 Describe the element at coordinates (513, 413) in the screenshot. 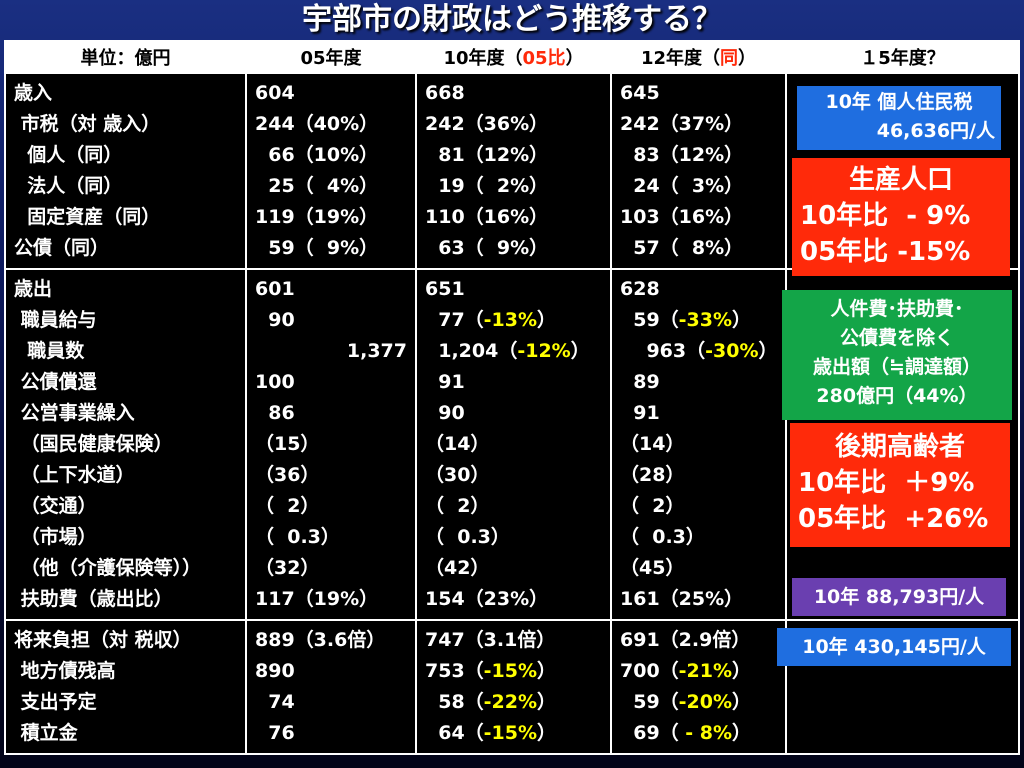

I see `cell-line: 90` at that location.